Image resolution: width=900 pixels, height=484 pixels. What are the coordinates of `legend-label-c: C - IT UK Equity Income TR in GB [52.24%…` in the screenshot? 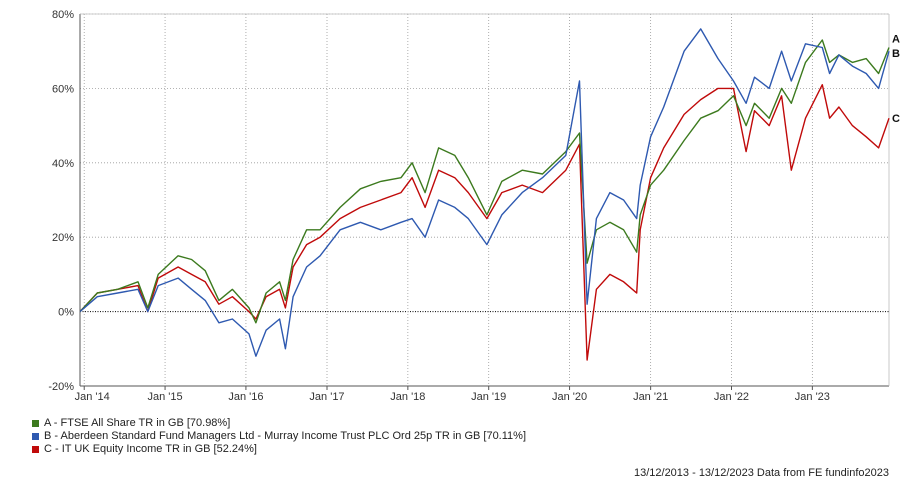 It's located at (150, 449).